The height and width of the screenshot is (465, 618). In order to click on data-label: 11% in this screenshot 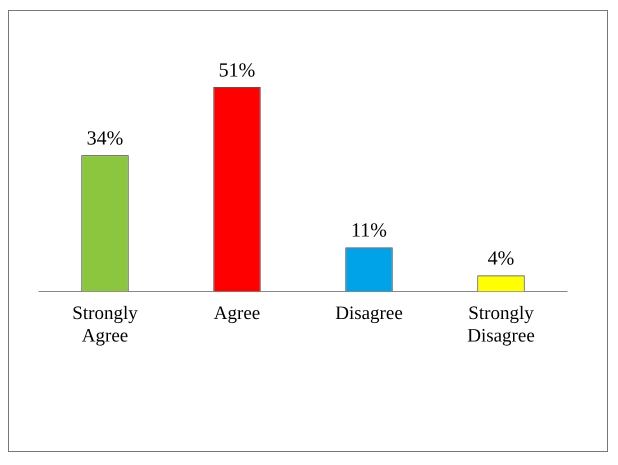, I will do `click(369, 231)`.